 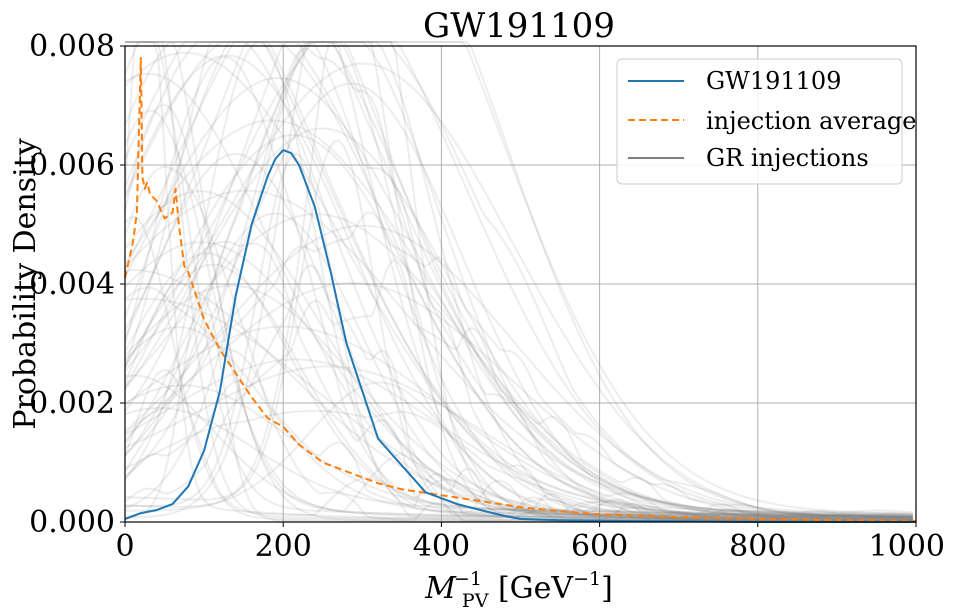 I want to click on y-tick-label: 0.008, so click(x=72, y=46).